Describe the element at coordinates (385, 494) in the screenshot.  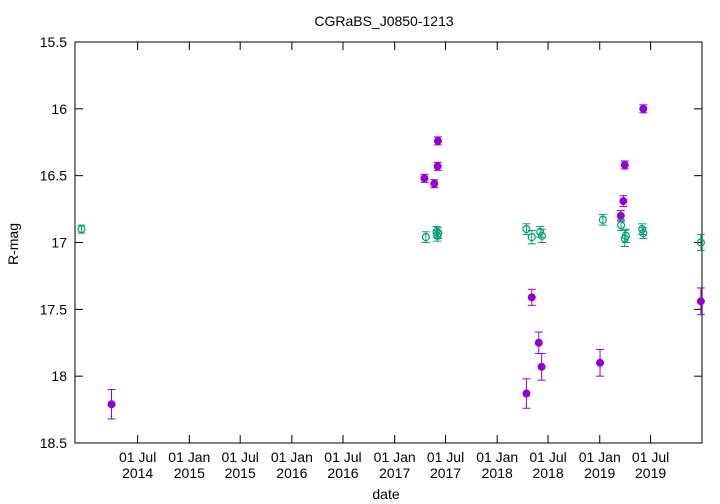
I see `x-axis-label: date` at that location.